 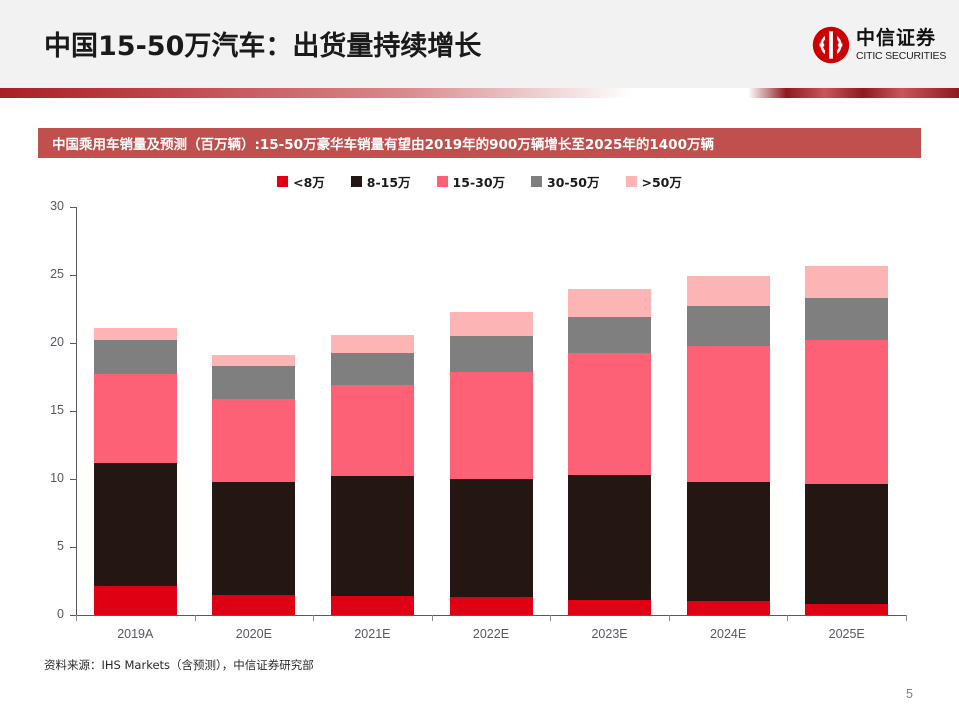 I want to click on x-axis-label: 2022E, so click(x=491, y=634).